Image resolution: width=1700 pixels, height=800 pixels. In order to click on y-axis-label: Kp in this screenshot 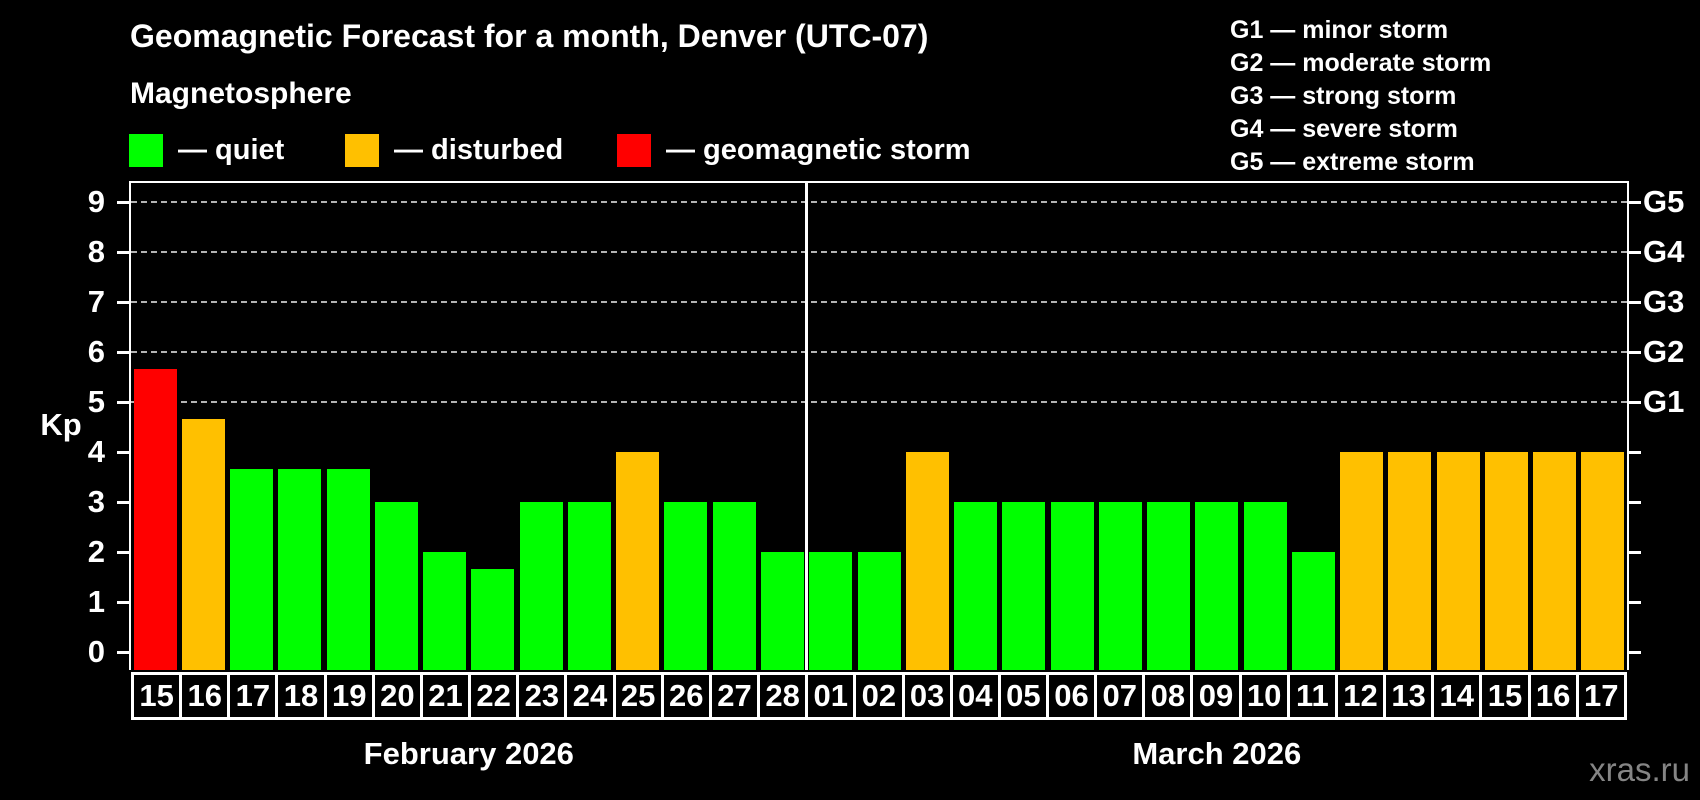, I will do `click(61, 424)`.